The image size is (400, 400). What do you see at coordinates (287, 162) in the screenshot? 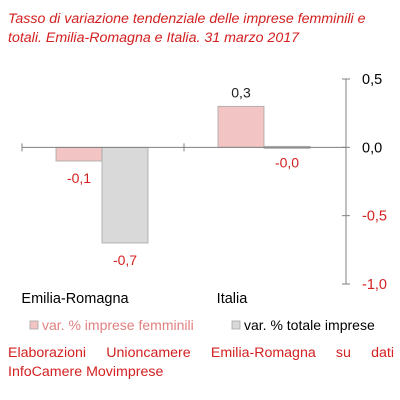
I see `data-label-total-1: -0,0` at bounding box center [287, 162].